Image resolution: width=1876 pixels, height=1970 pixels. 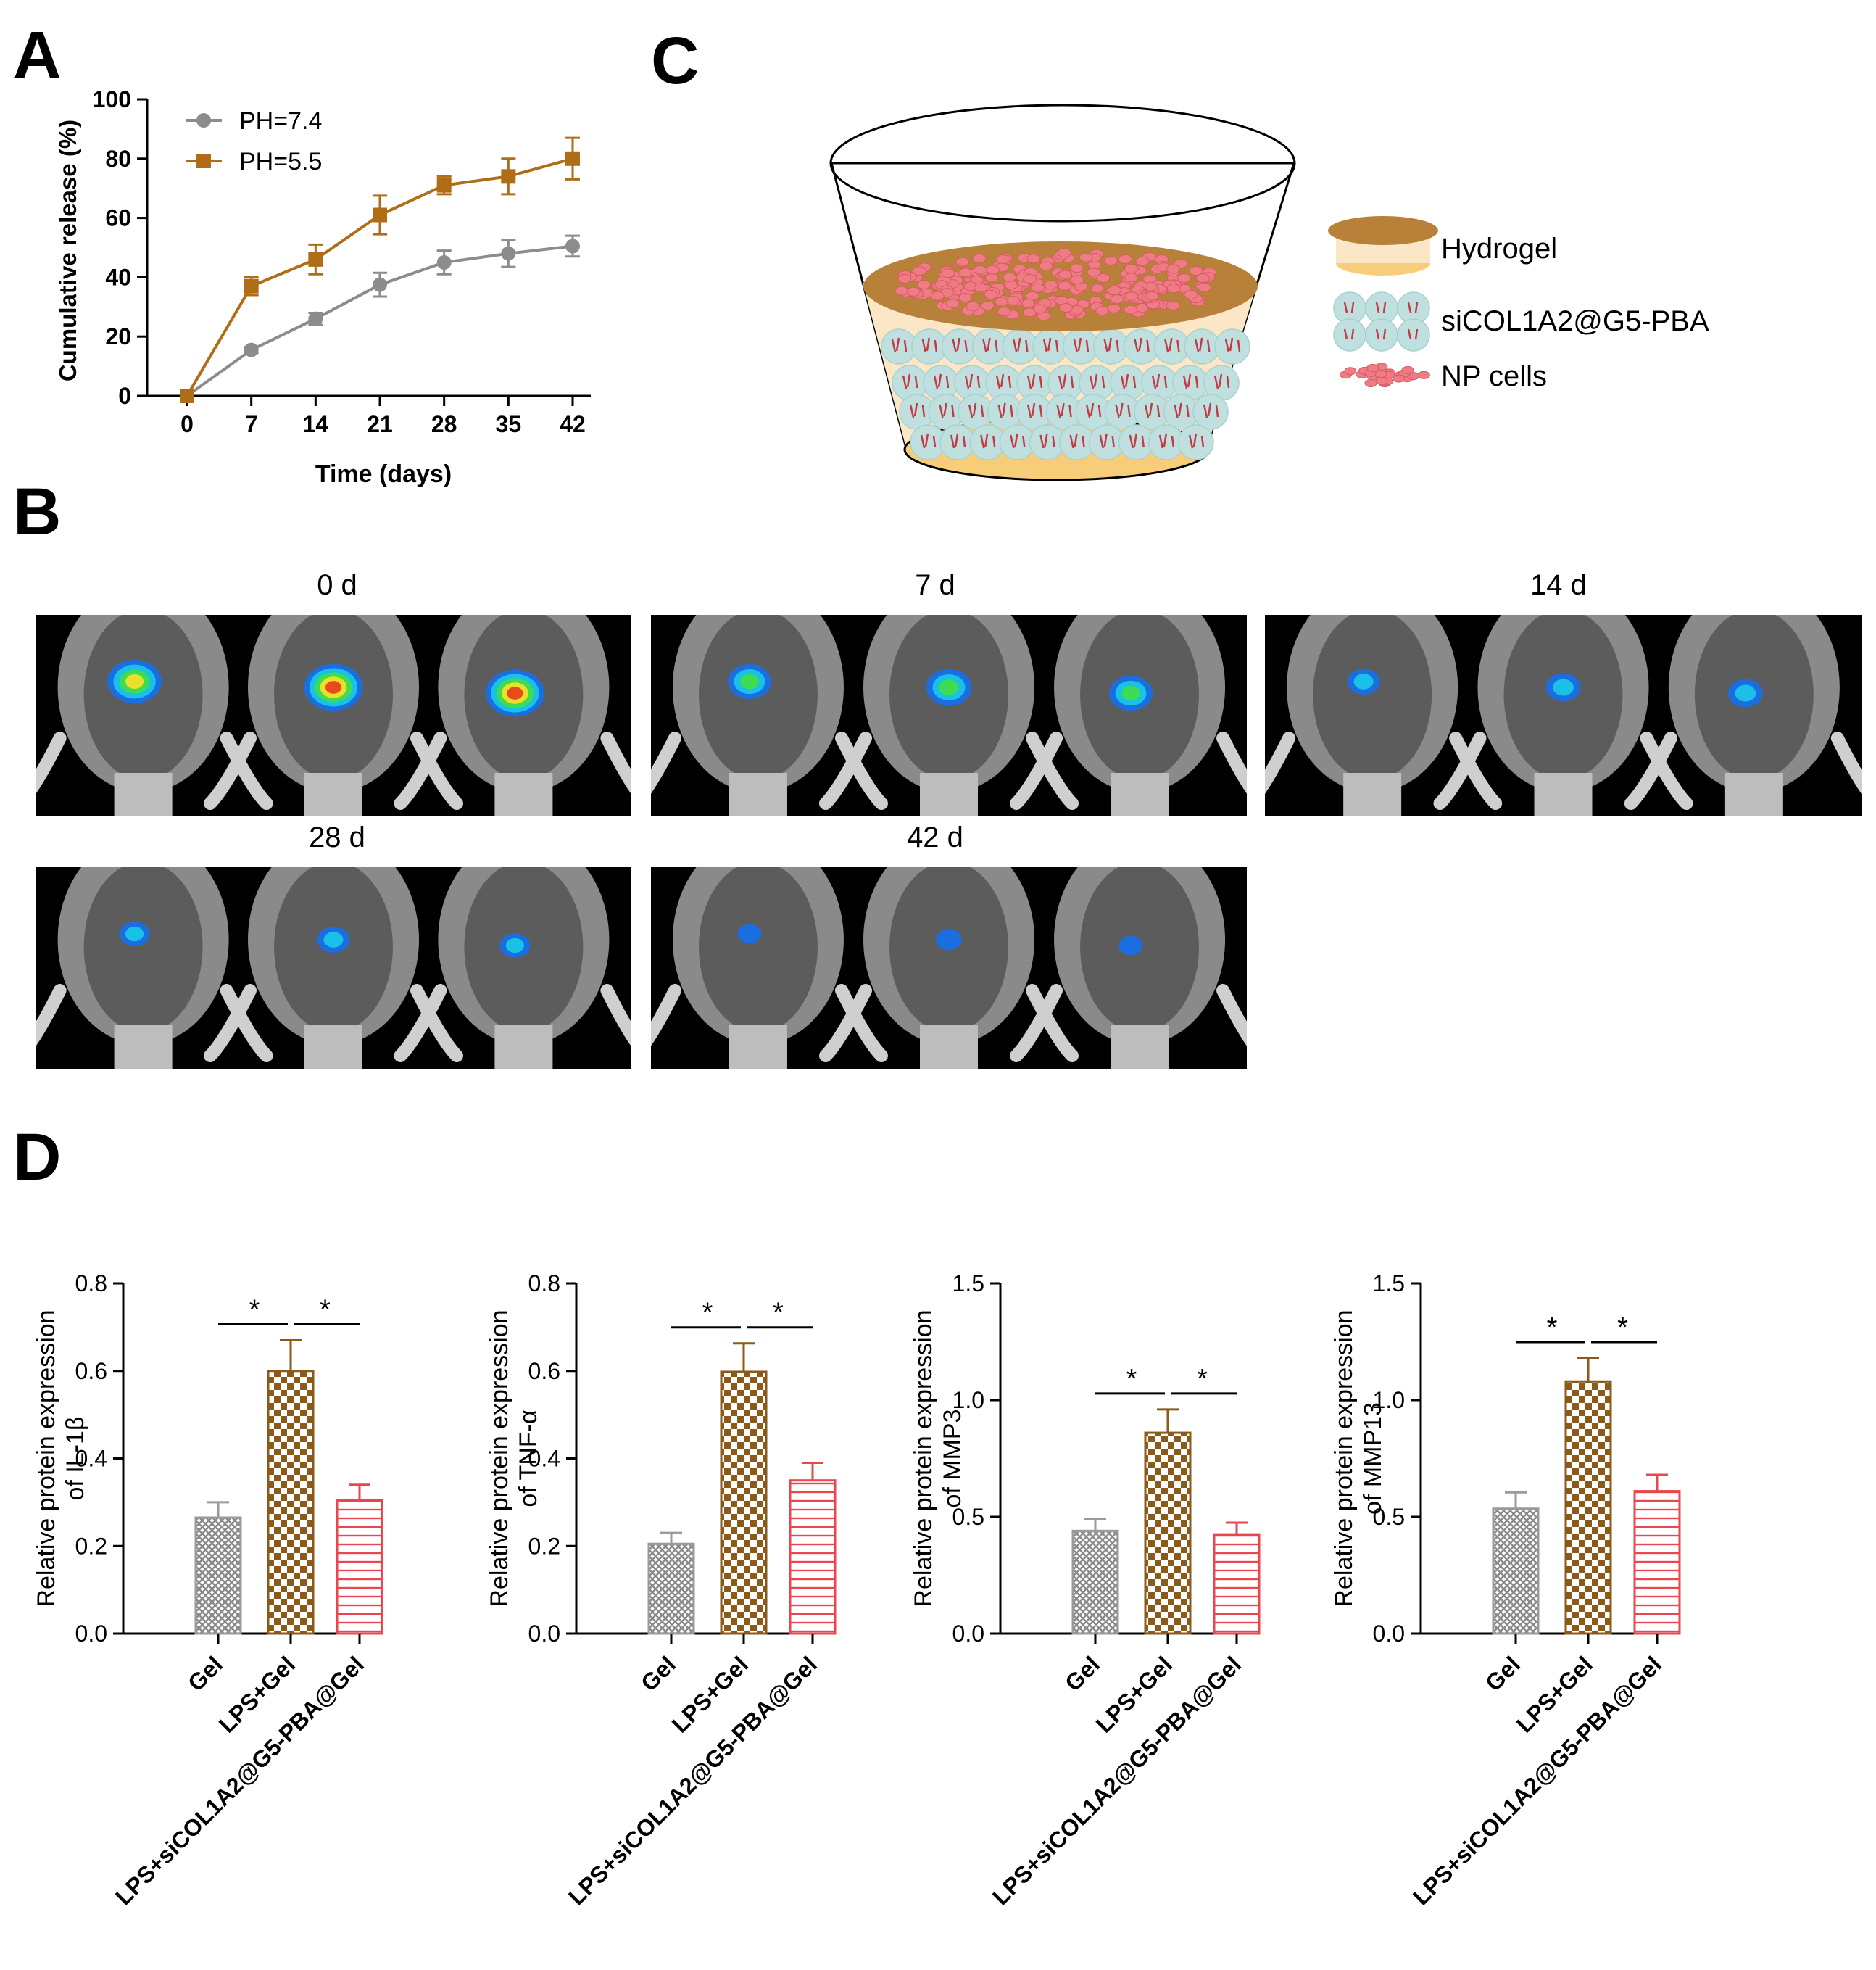 What do you see at coordinates (544, 1459) in the screenshot?
I see `y-tick-label: 0.4` at bounding box center [544, 1459].